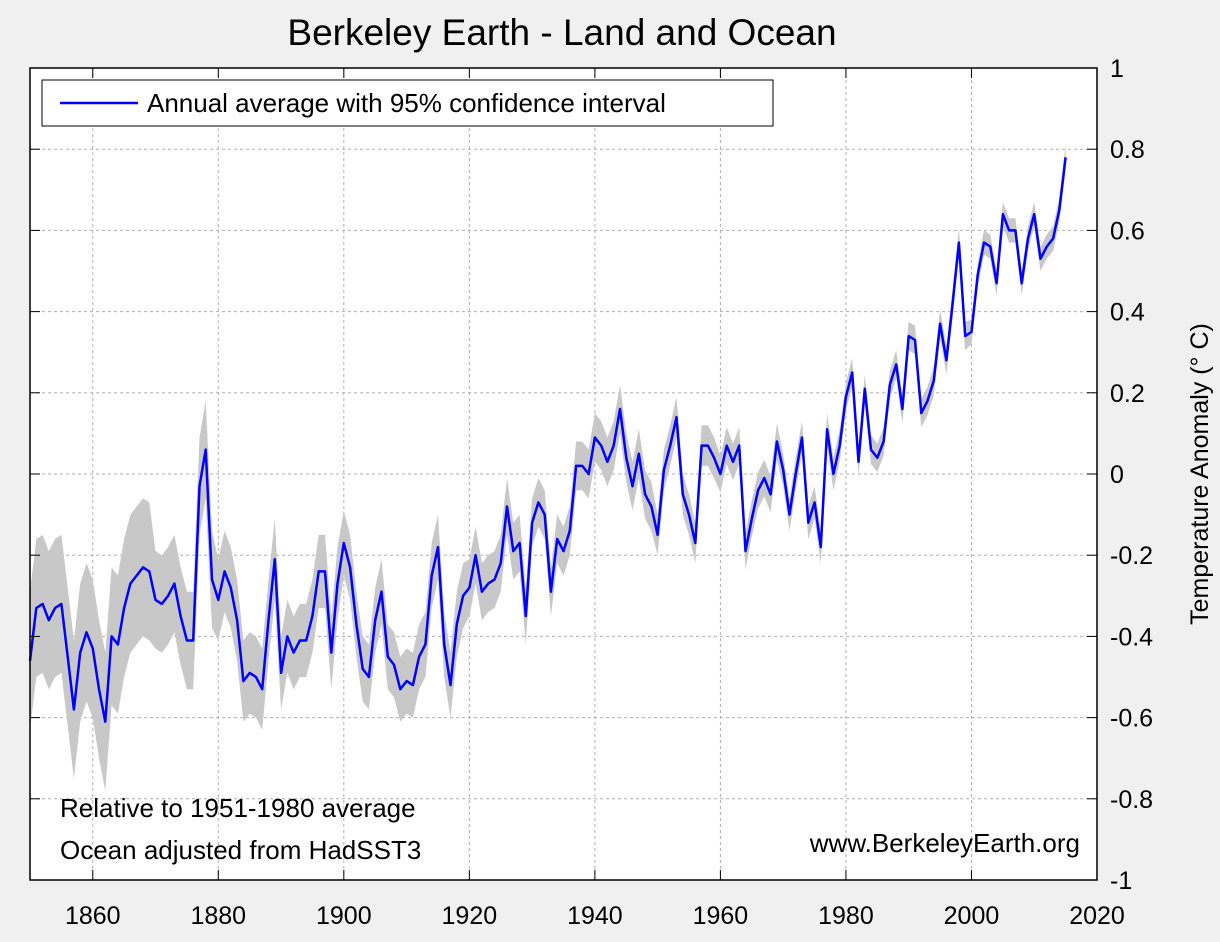  Describe the element at coordinates (944, 843) in the screenshot. I see `annotation-website: www.BerkeleyEarth.org` at that location.